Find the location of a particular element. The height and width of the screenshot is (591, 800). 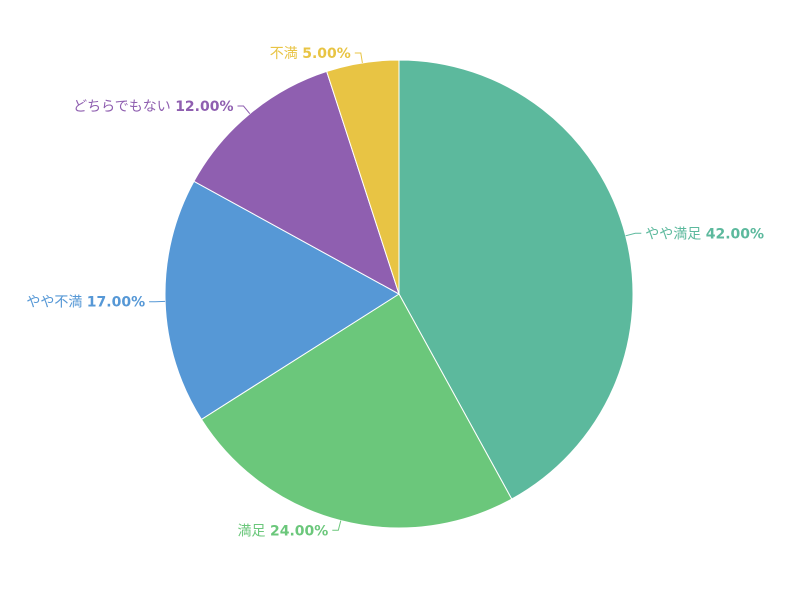

slice-label-1: 満足 24.00% is located at coordinates (283, 531).